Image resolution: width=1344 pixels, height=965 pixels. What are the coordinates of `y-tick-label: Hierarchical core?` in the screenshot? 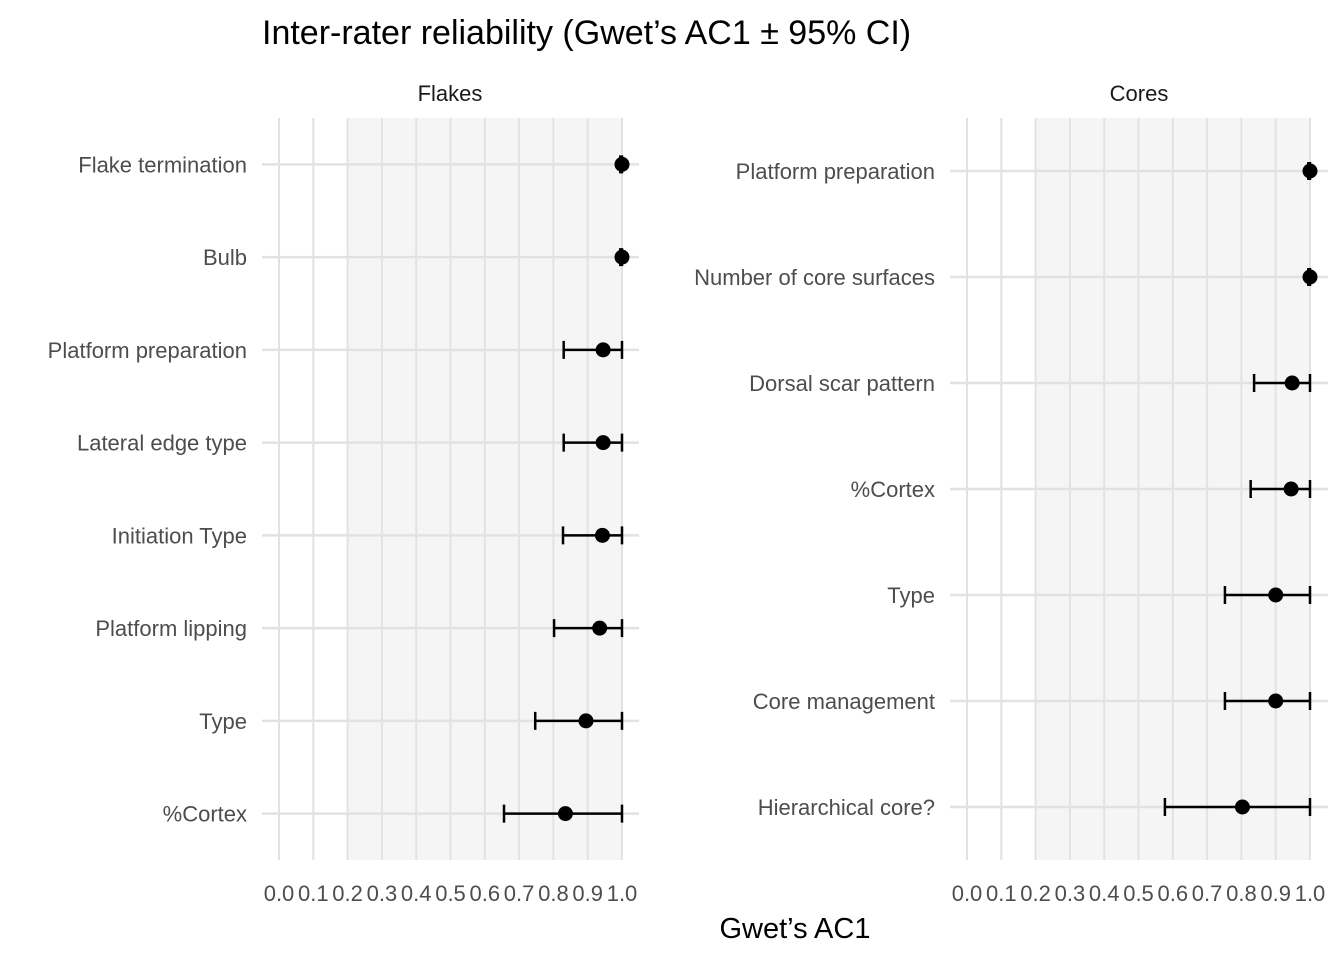 It's located at (846, 807).